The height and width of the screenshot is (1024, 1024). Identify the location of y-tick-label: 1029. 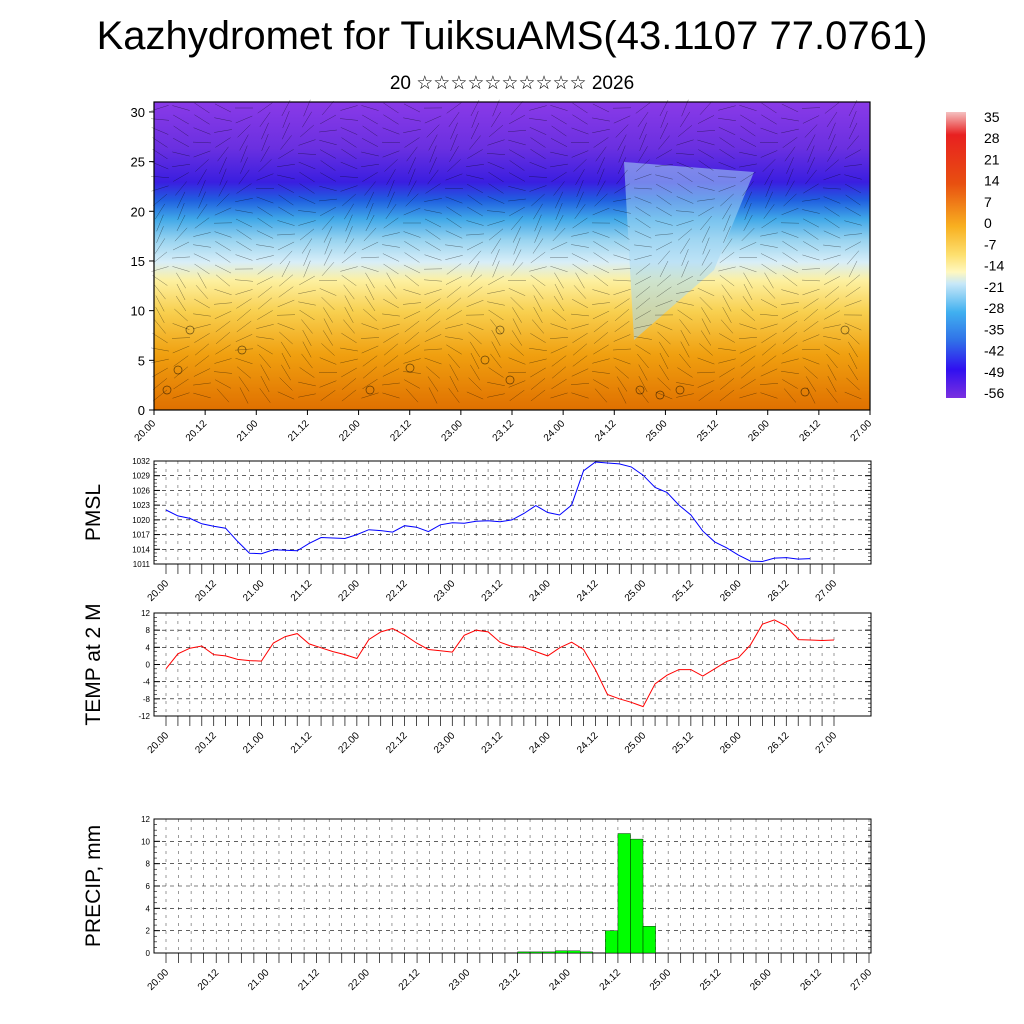
(141, 476).